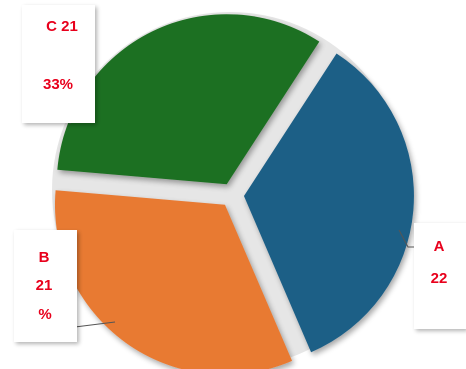 The image size is (466, 369). I want to click on callout-box-c, so click(58, 64).